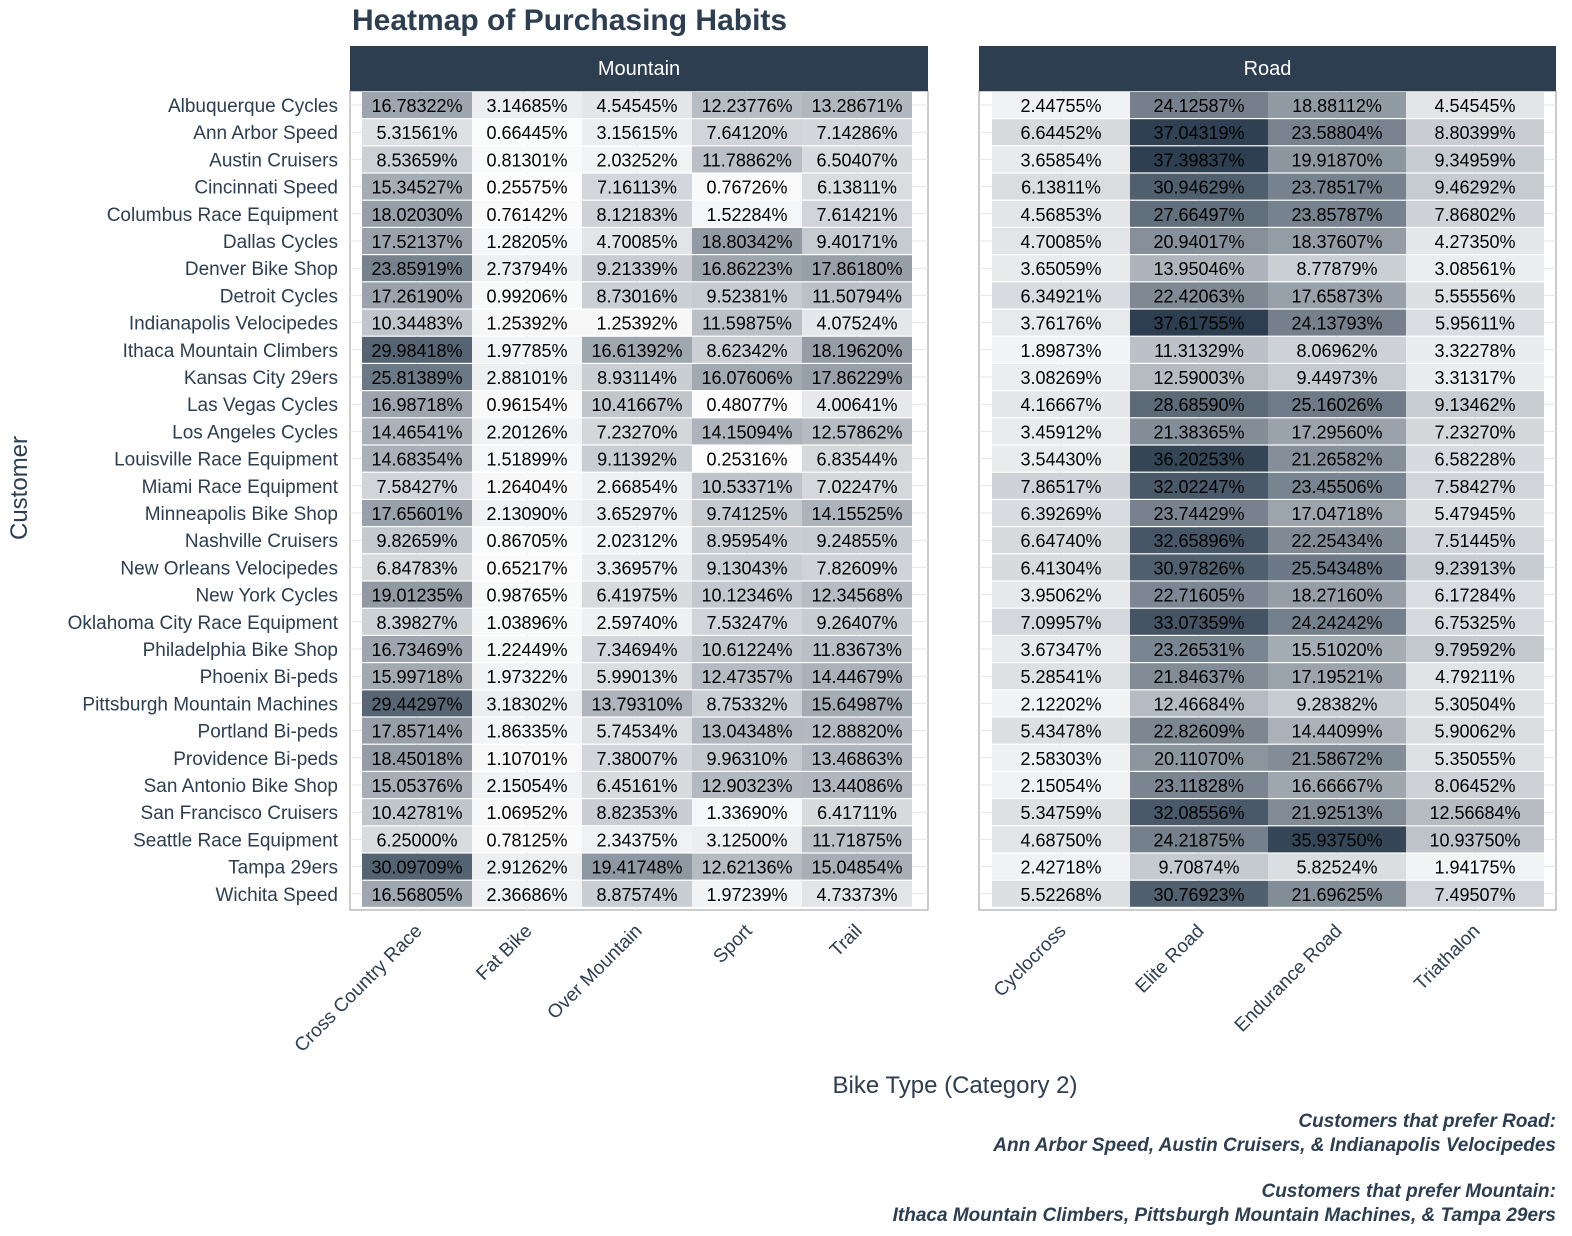 The image size is (1572, 1236). I want to click on cell-value-label: 22.25434%, so click(1336, 541).